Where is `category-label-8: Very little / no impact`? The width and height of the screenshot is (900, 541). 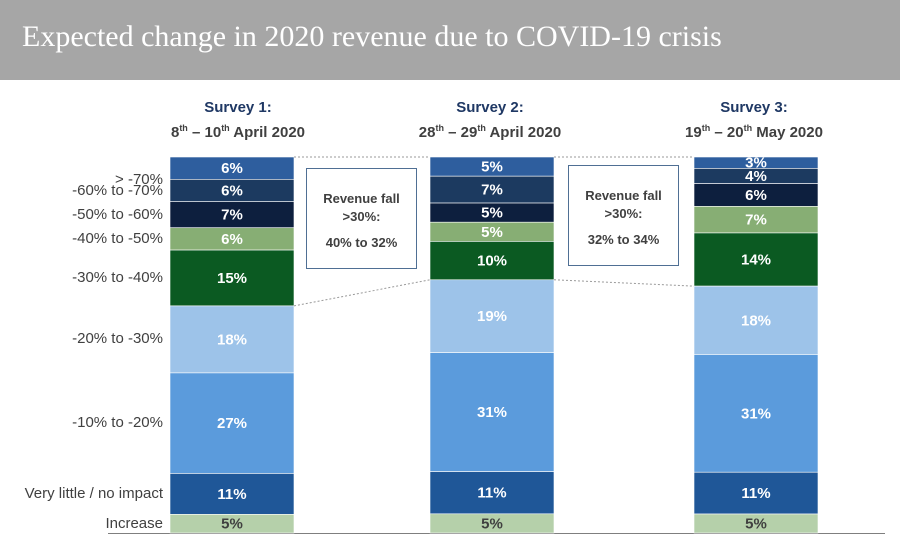 category-label-8: Very little / no impact is located at coordinates (93, 493).